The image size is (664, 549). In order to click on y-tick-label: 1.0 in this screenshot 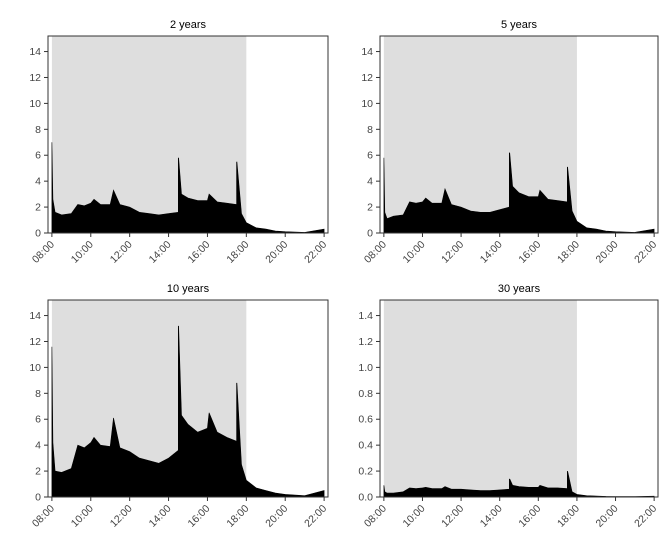, I will do `click(365, 368)`.